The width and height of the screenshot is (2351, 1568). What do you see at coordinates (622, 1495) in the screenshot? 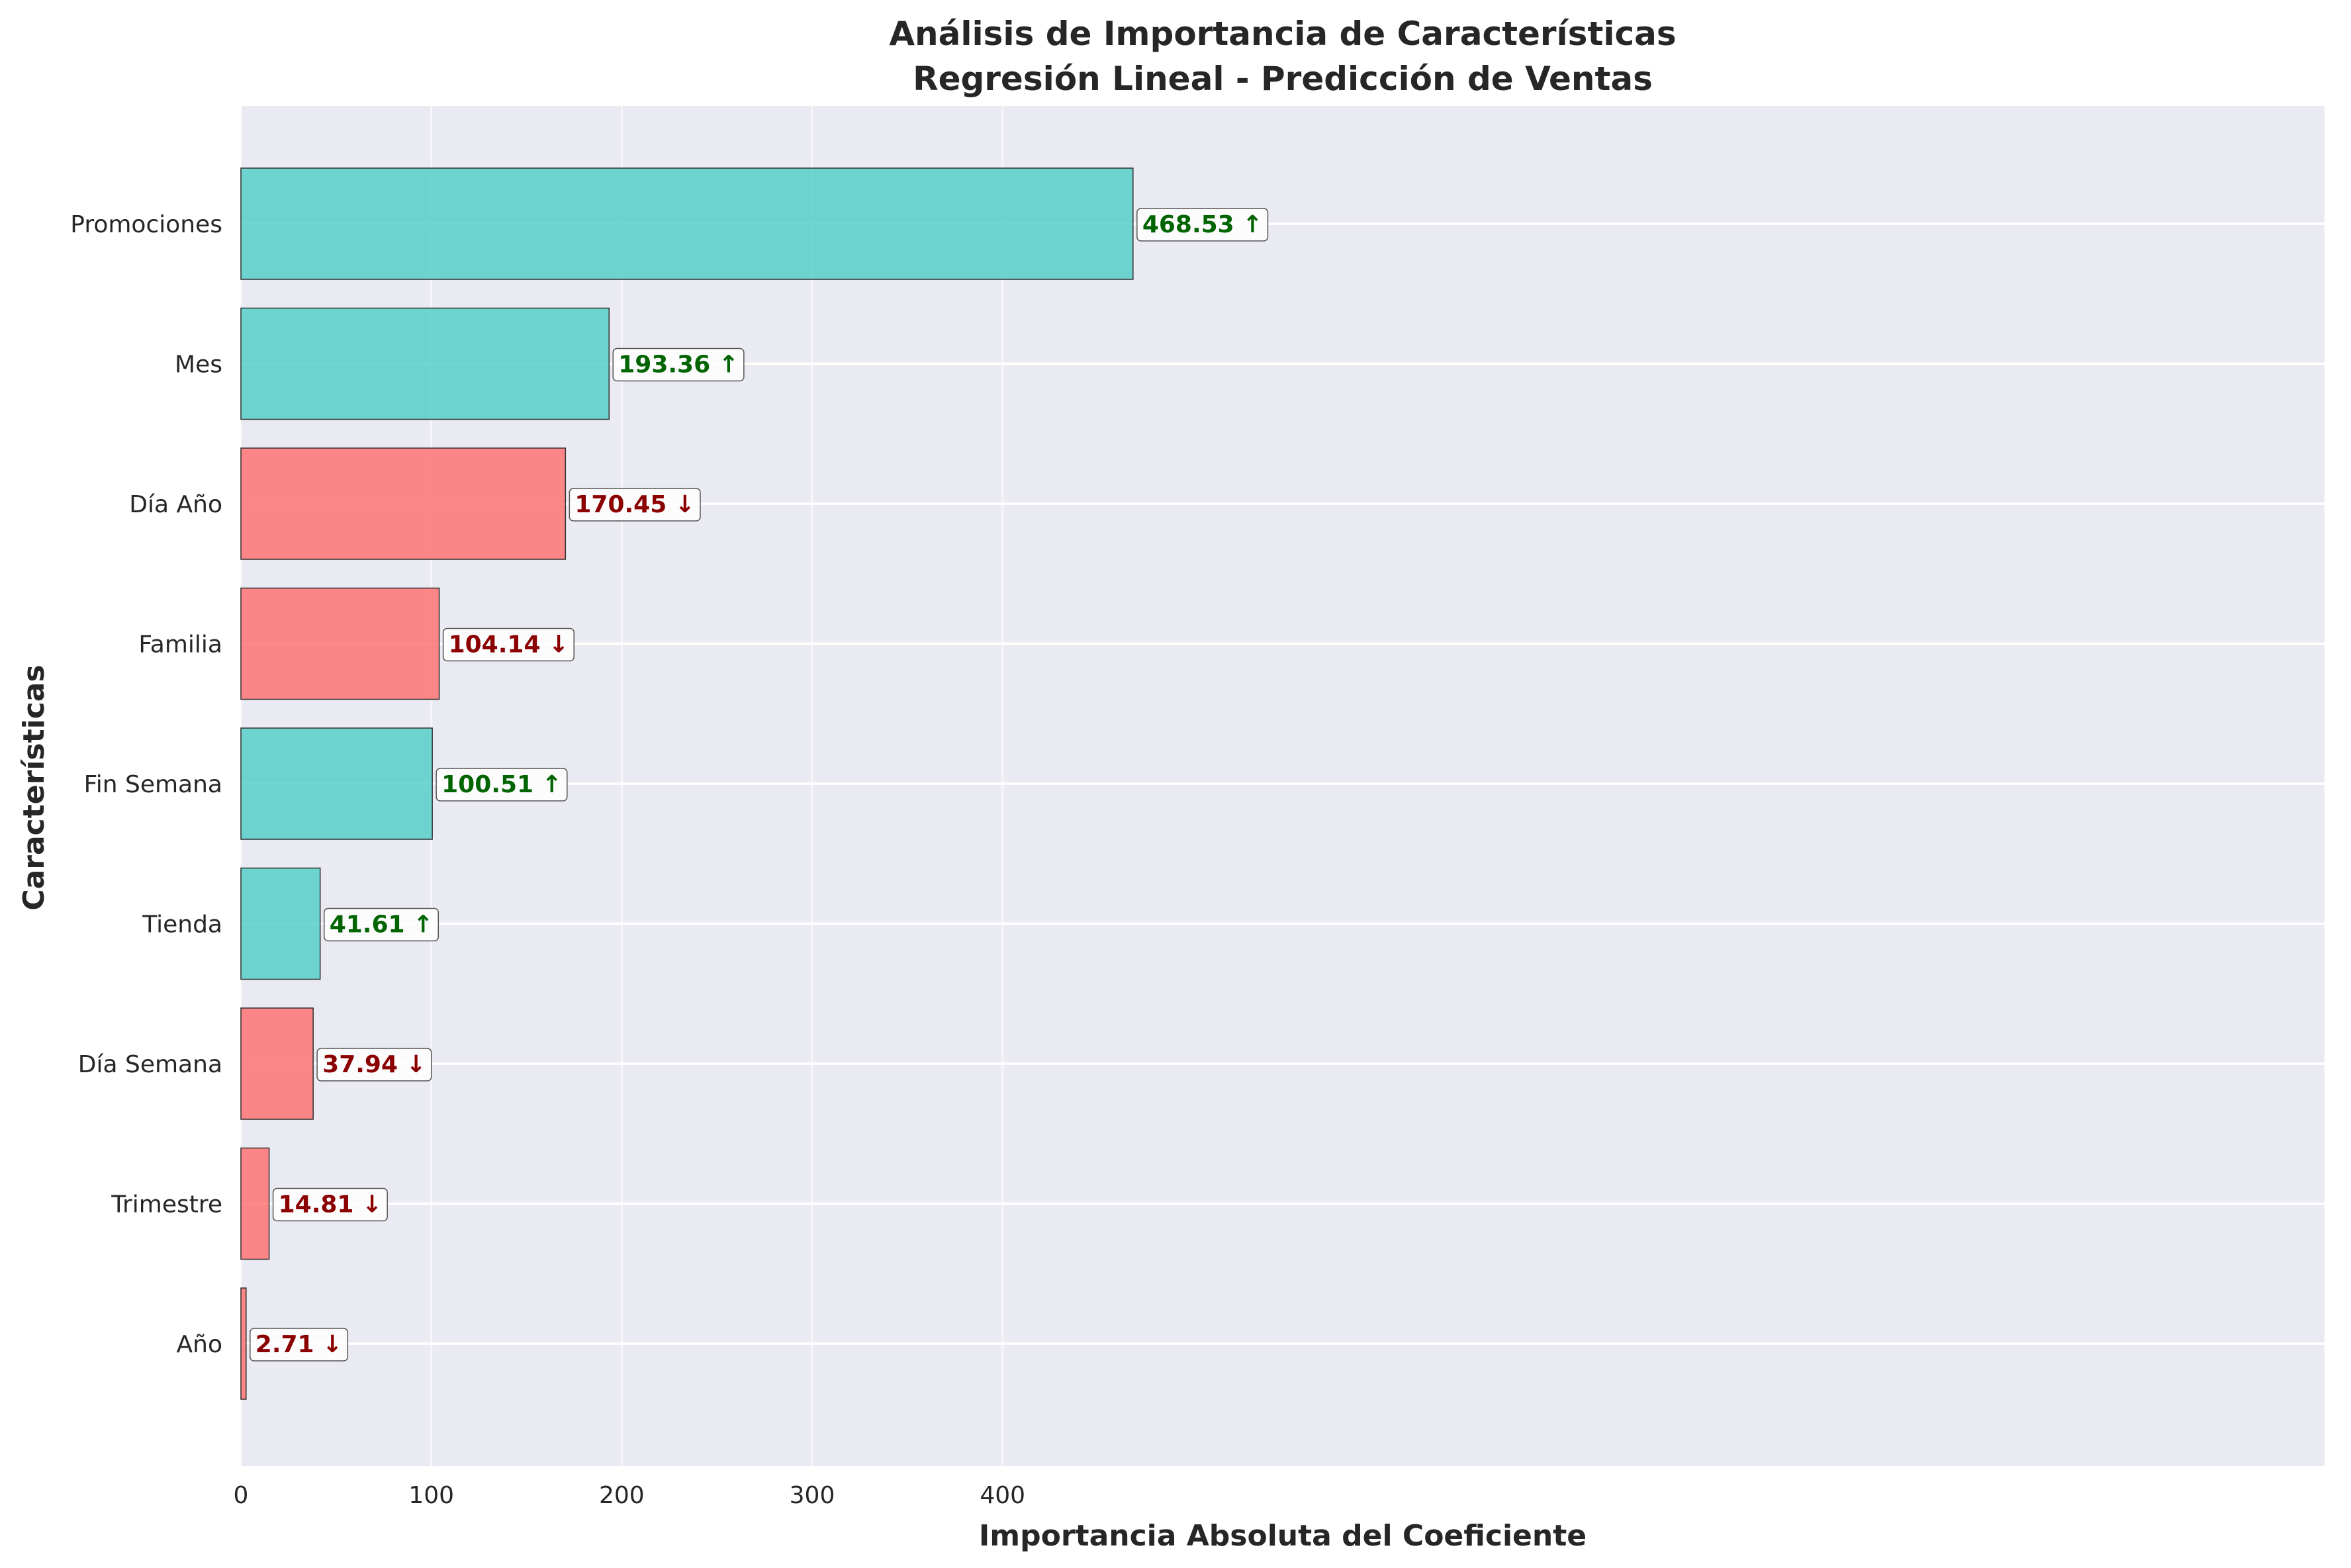
I see `x-tick-label: 200` at bounding box center [622, 1495].